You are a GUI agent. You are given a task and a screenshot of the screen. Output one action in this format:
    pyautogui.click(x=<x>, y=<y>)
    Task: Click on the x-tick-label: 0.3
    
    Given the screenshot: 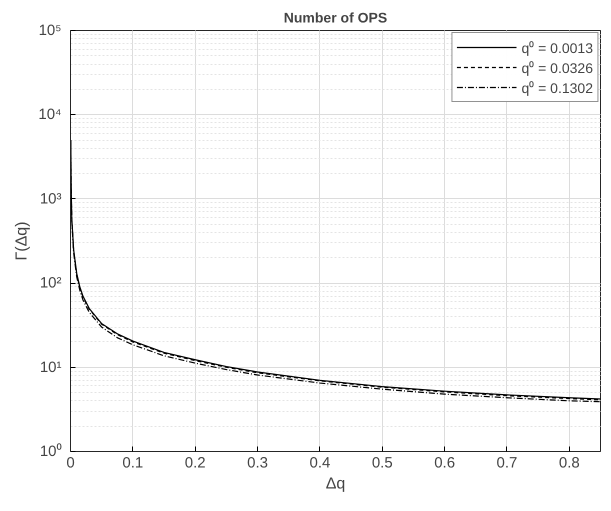 What is the action you would take?
    pyautogui.click(x=257, y=463)
    